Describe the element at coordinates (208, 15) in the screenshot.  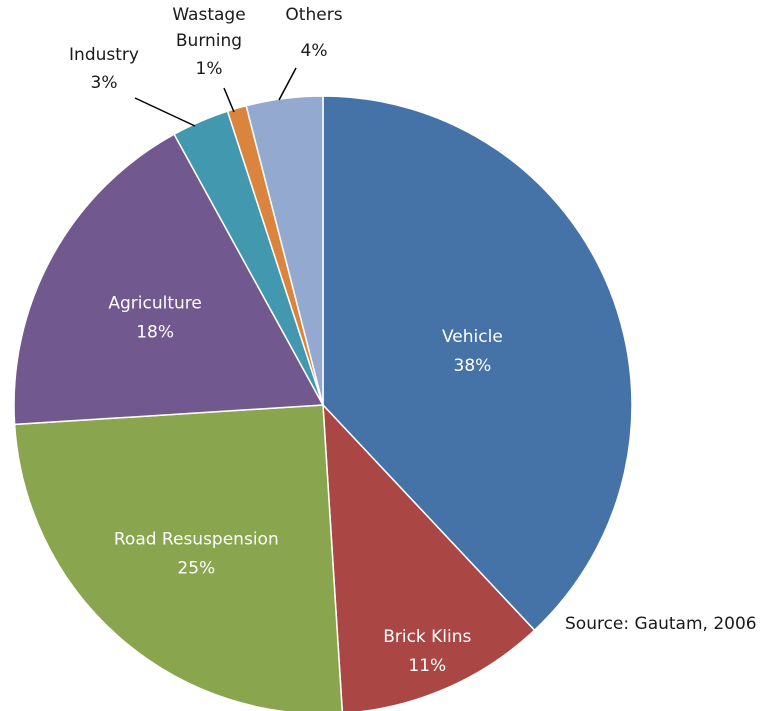
I see `slice-label-wastage-burning-line1: Wastage` at that location.